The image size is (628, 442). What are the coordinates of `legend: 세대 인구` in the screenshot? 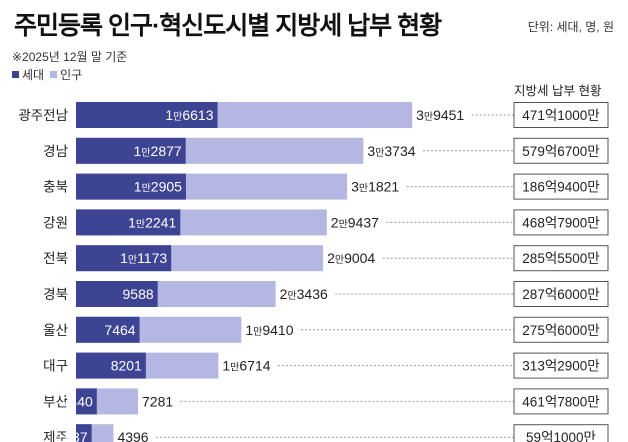 It's located at (50, 74).